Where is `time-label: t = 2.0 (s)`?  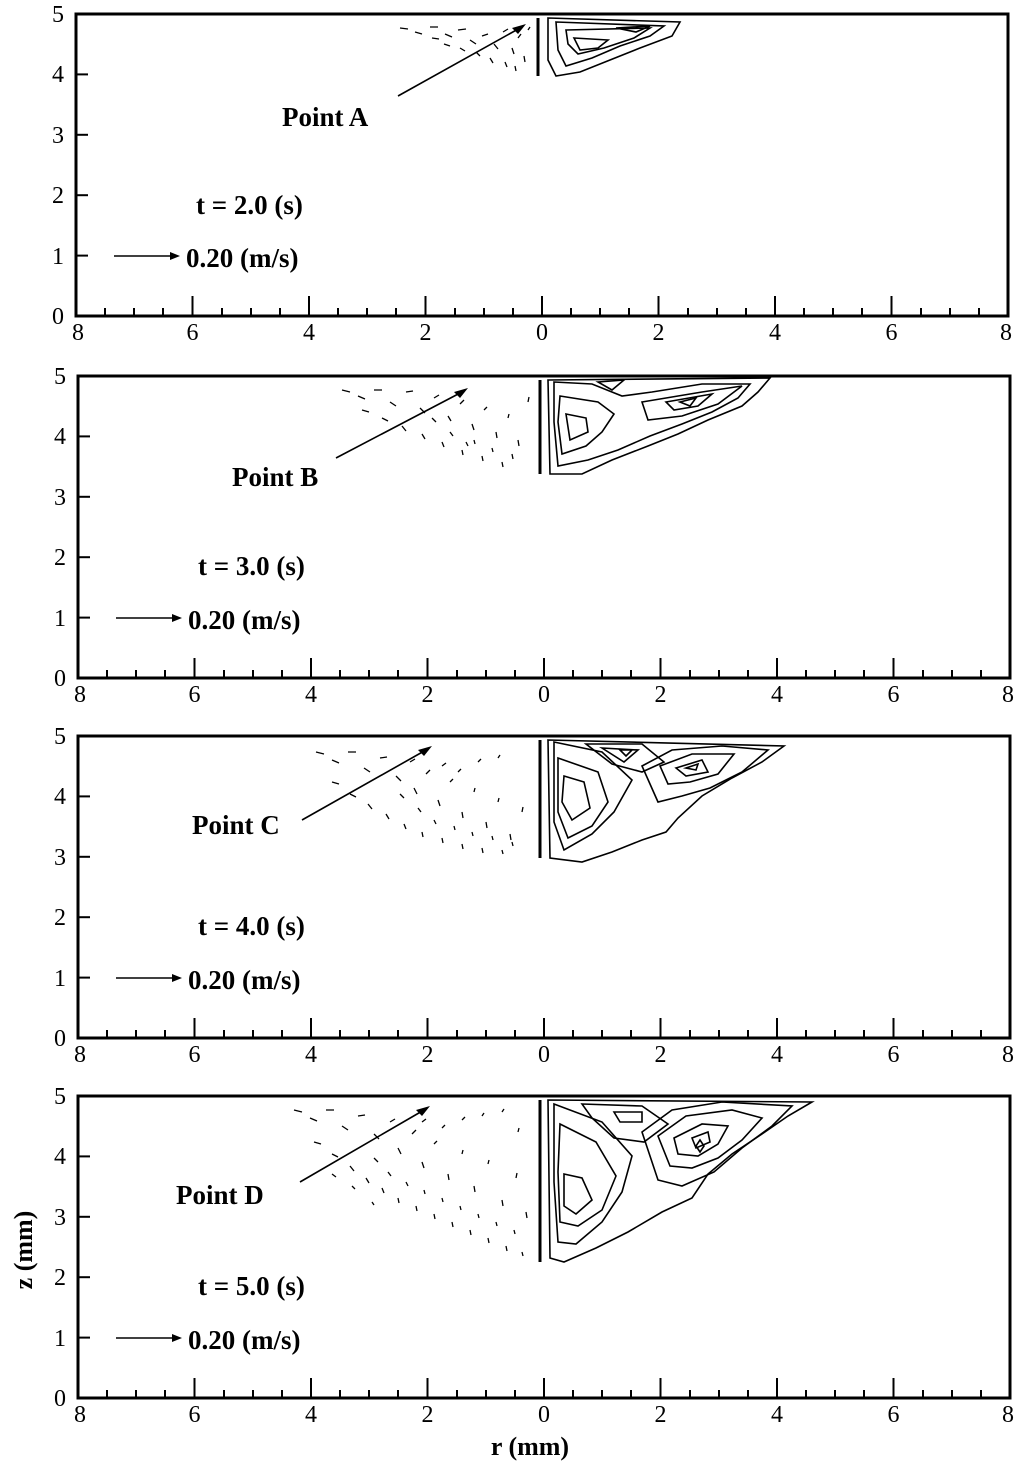 time-label: t = 2.0 (s) is located at coordinates (249, 205).